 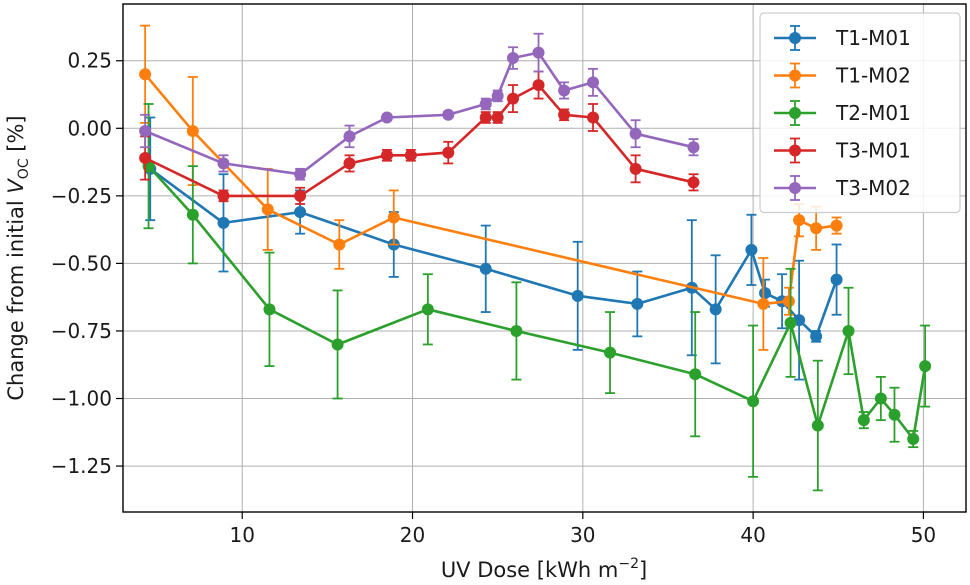 What do you see at coordinates (643, 570) in the screenshot?
I see `x-axis-title-end: ]` at bounding box center [643, 570].